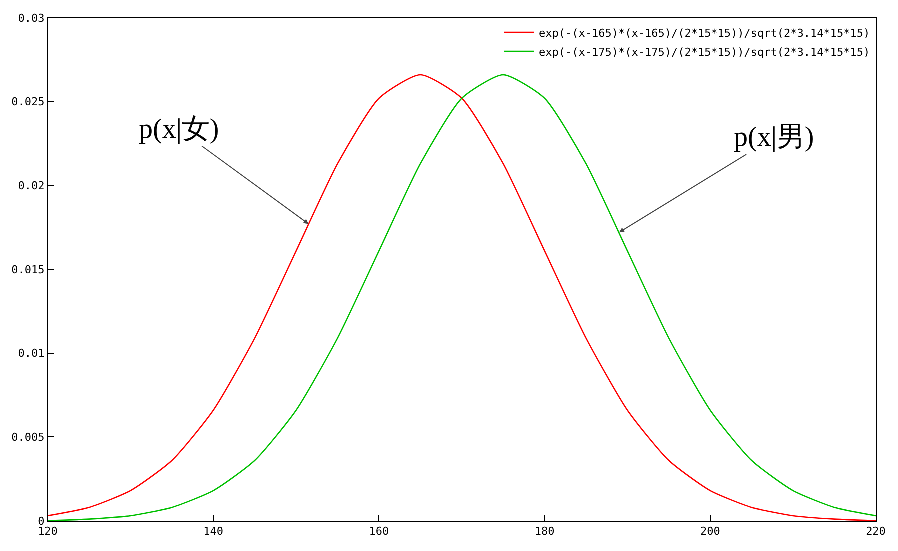 The width and height of the screenshot is (898, 551). Describe the element at coordinates (48, 531) in the screenshot. I see `x-tick-label: 120` at that location.